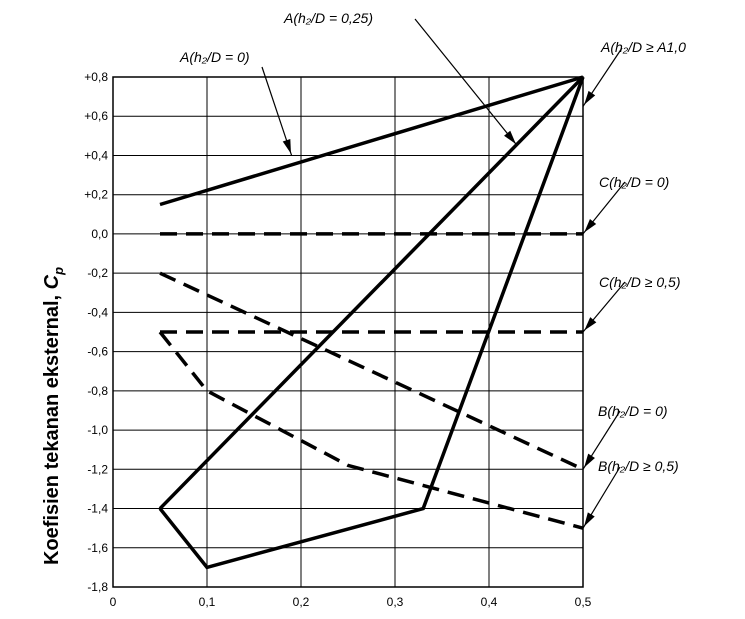  Describe the element at coordinates (58, 271) in the screenshot. I see `y-axis-label-subscript: p` at that location.